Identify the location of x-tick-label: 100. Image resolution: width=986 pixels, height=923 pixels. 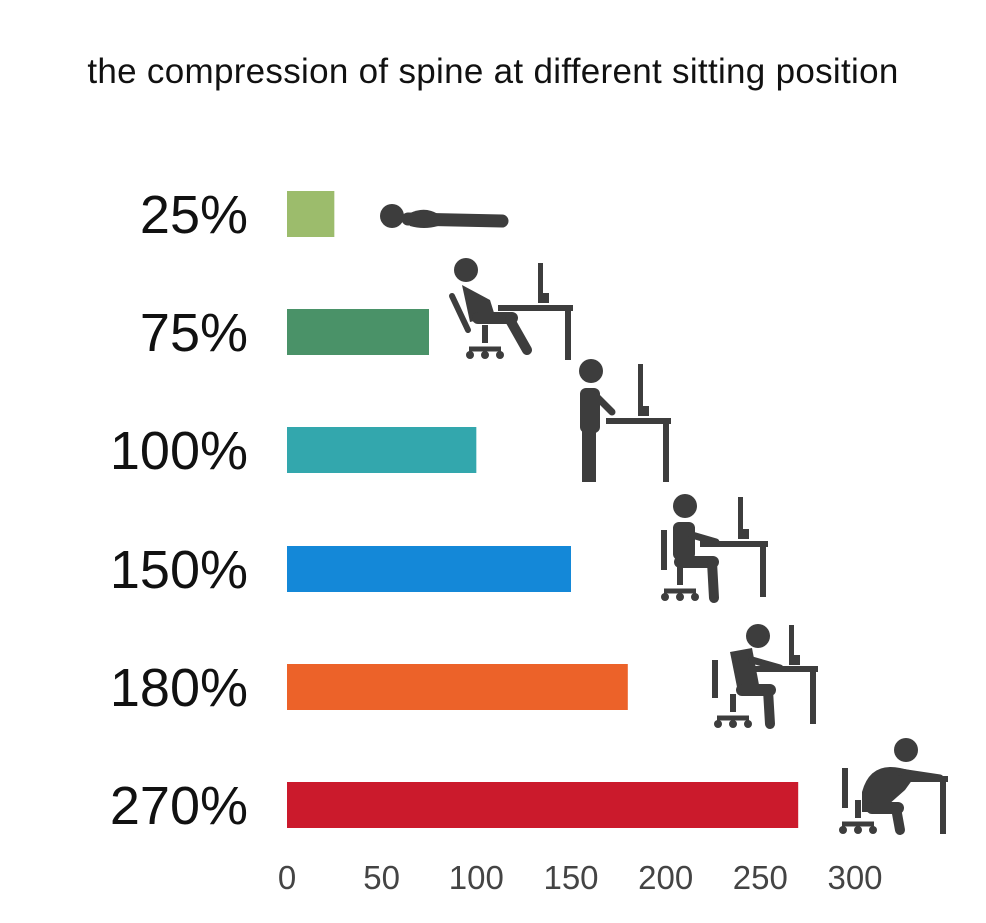
(476, 877).